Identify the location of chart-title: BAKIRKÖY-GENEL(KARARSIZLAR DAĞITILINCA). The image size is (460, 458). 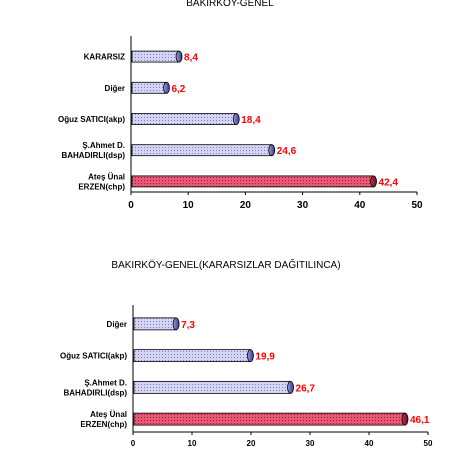
(225, 264).